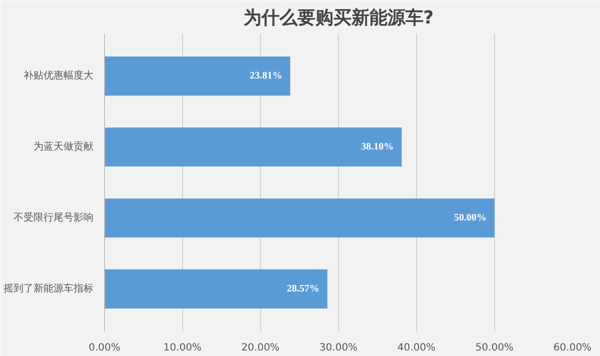 The width and height of the screenshot is (600, 356). I want to click on y-tick-label: 为蓝天做贡献, so click(64, 146).